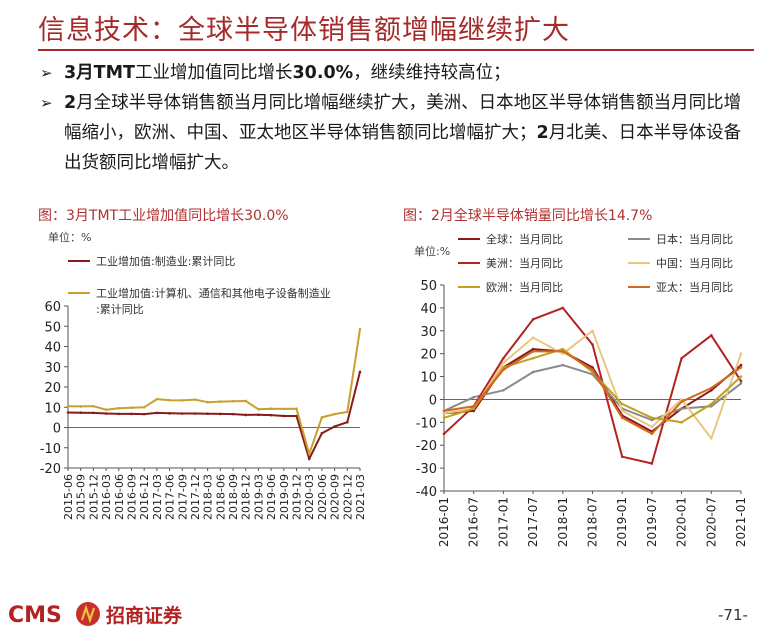 This screenshot has height=632, width=771. What do you see at coordinates (297, 497) in the screenshot?
I see `x-tick-label: 2019-12` at bounding box center [297, 497].